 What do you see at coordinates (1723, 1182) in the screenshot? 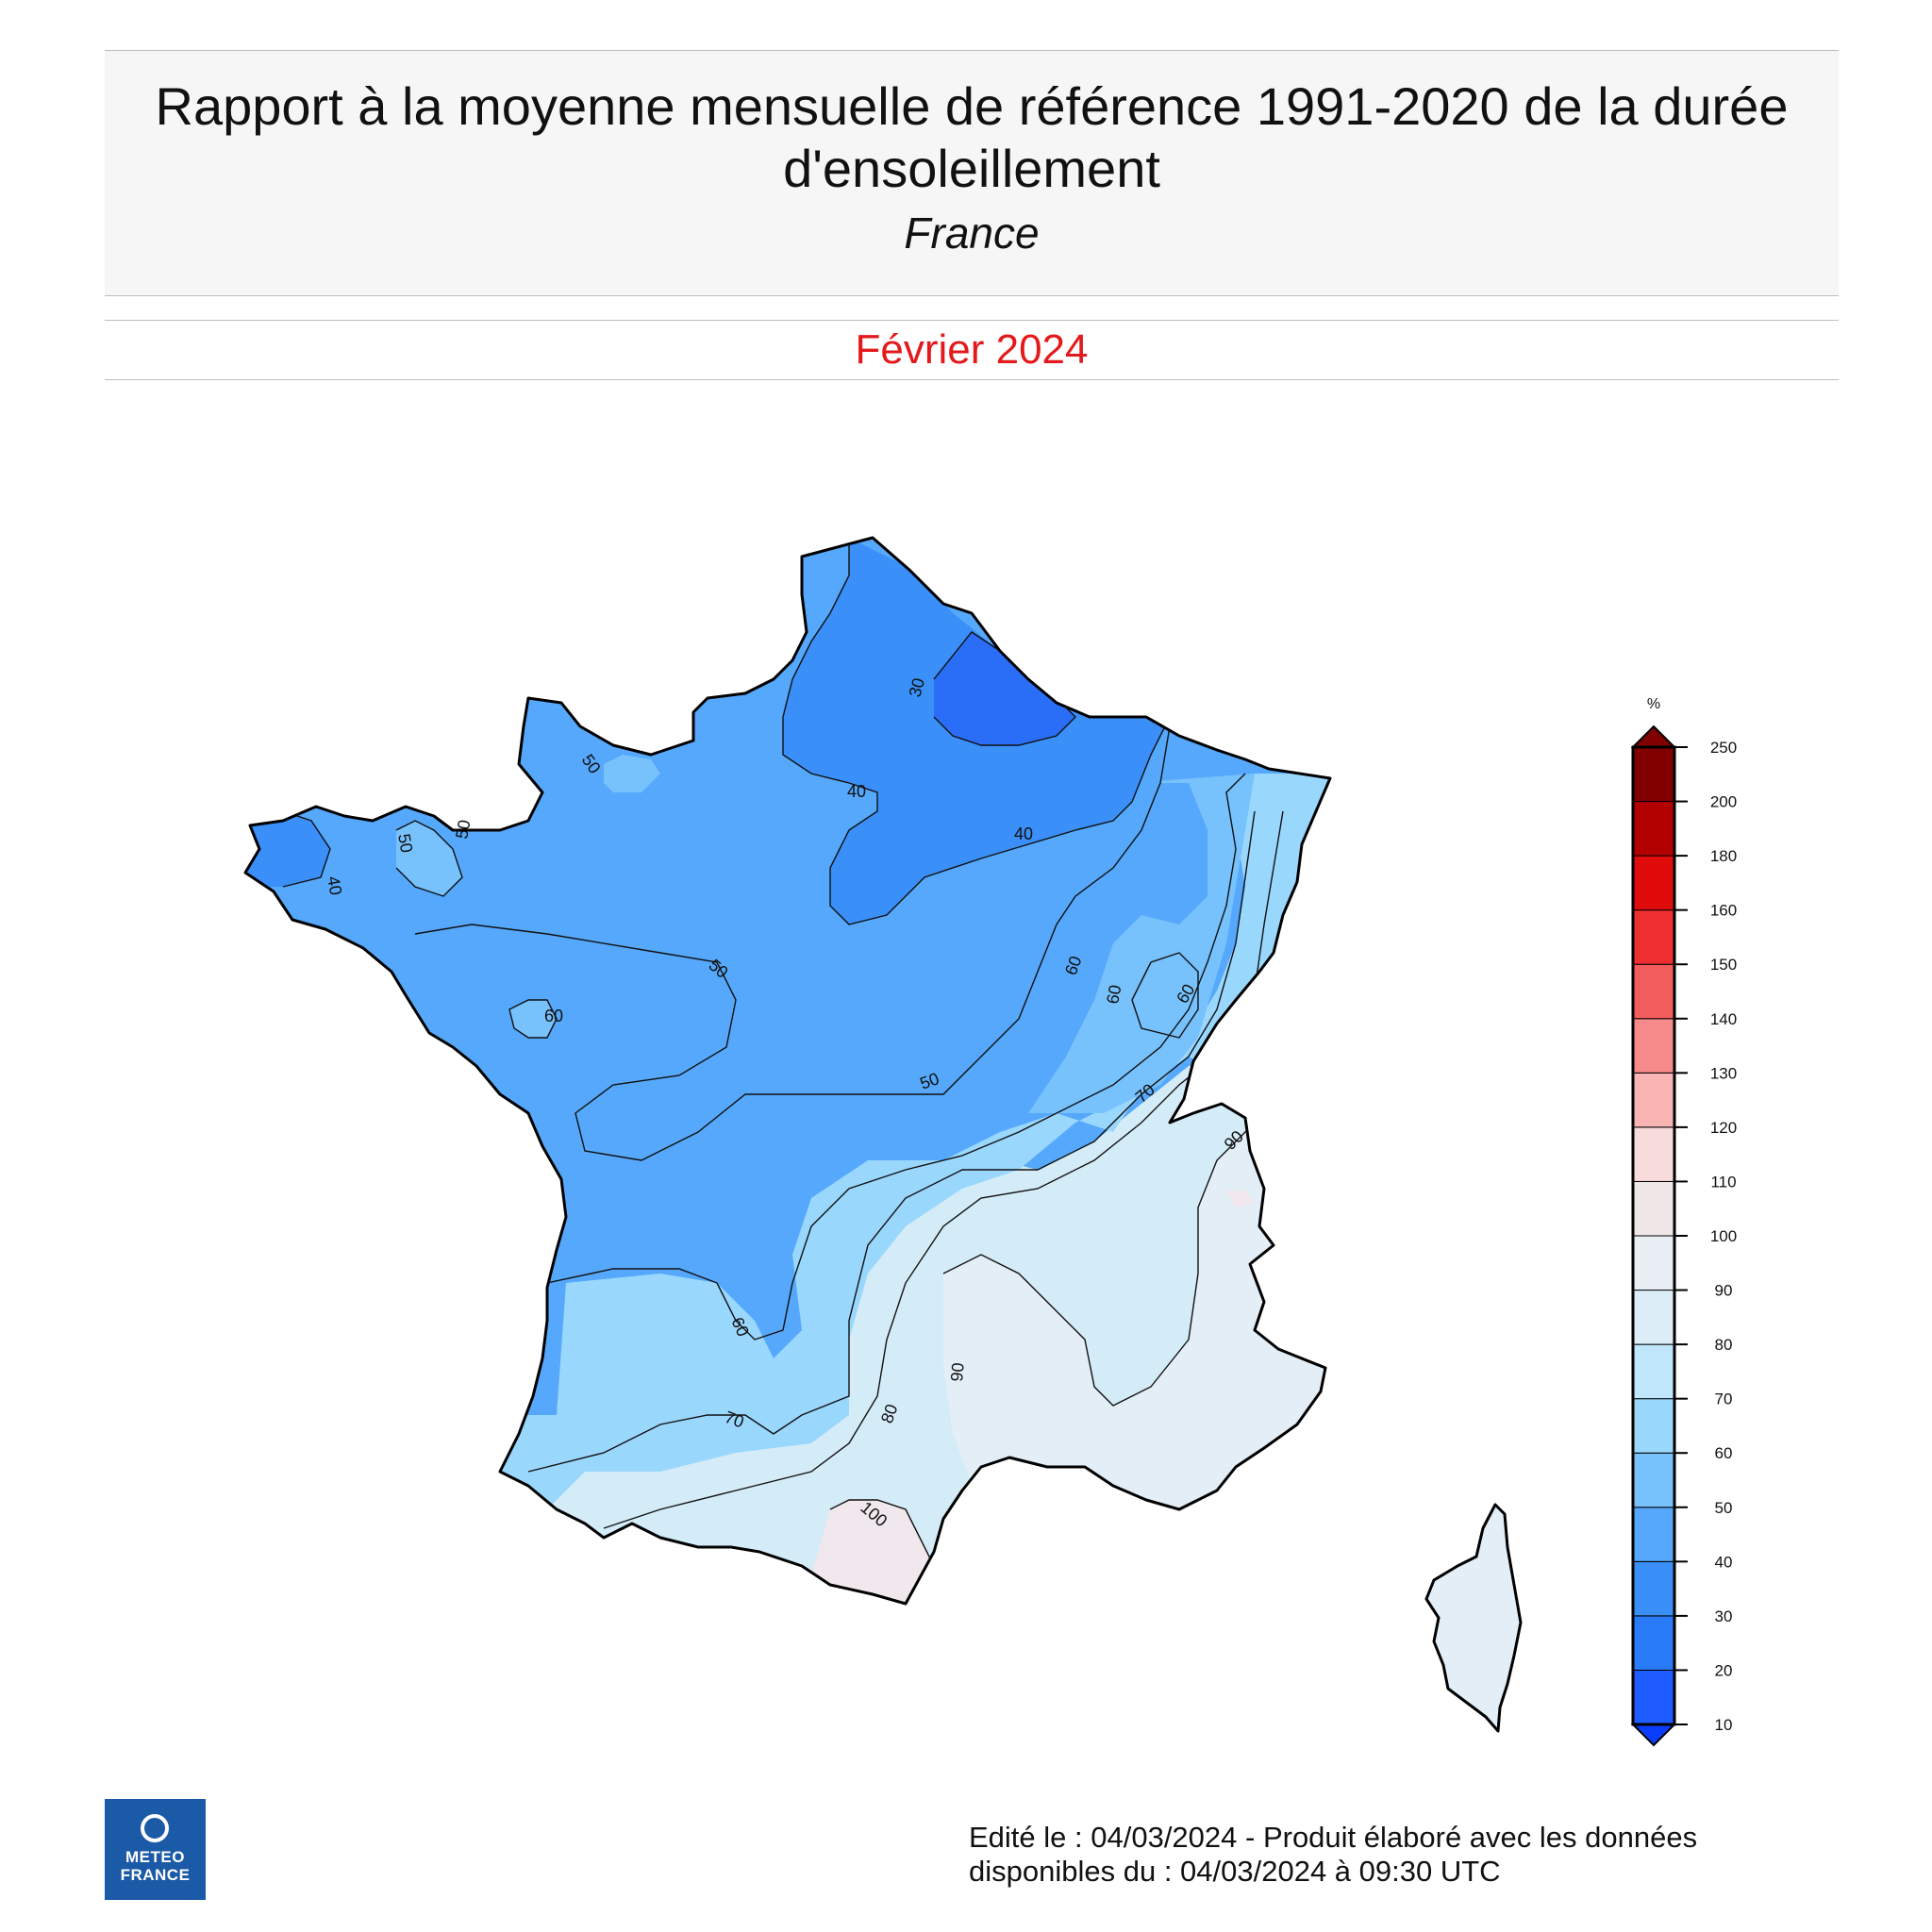
I see `legend-tick-label: 110` at bounding box center [1723, 1182].